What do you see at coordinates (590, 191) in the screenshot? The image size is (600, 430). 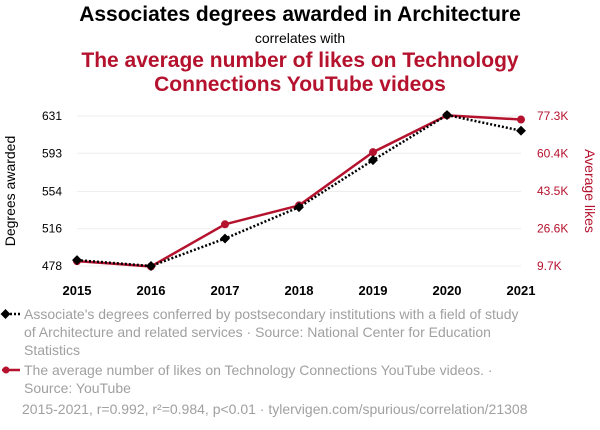 I see `y-right-axis-label: Average likes` at bounding box center [590, 191].